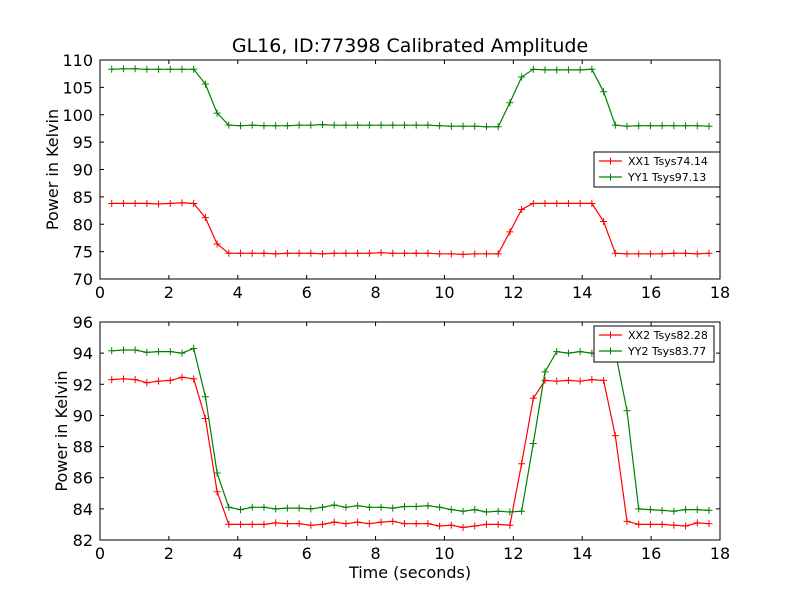 The image size is (800, 600). What do you see at coordinates (651, 553) in the screenshot?
I see `x-tick-label: 16` at bounding box center [651, 553].